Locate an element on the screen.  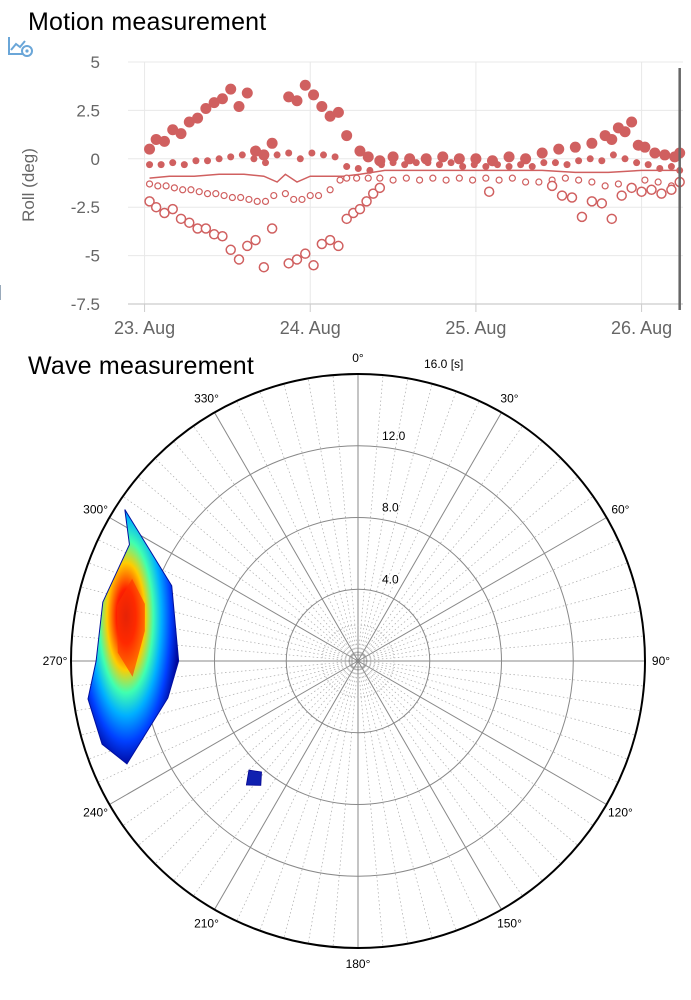
direction-label: 150° is located at coordinates (509, 923).